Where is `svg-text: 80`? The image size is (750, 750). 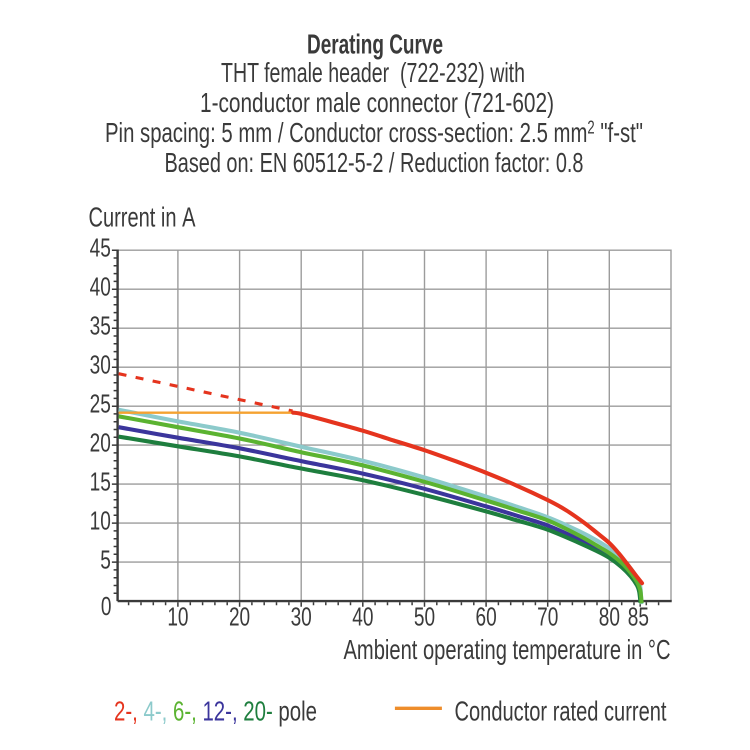 svg-text: 80 is located at coordinates (609, 617).